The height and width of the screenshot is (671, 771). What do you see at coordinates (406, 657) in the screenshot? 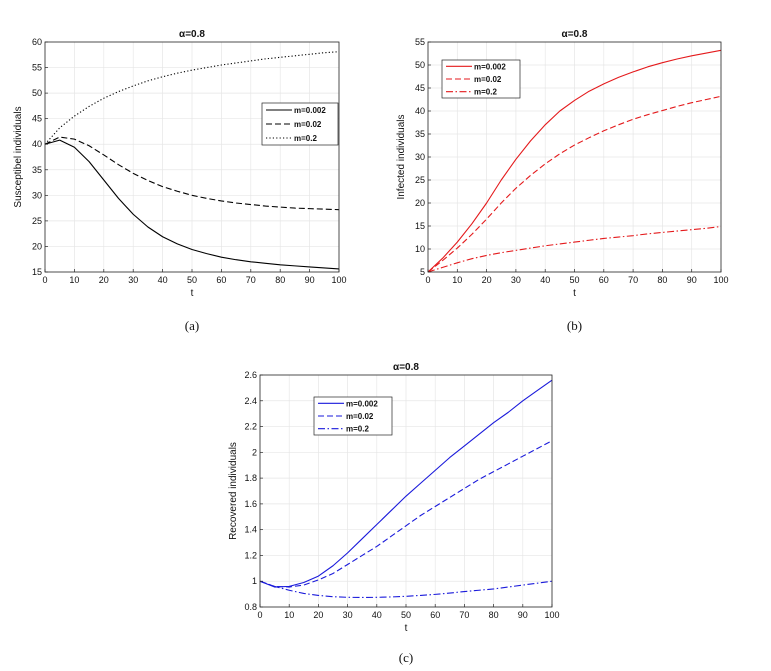
I see `figure-caption: (c)` at bounding box center [406, 657].